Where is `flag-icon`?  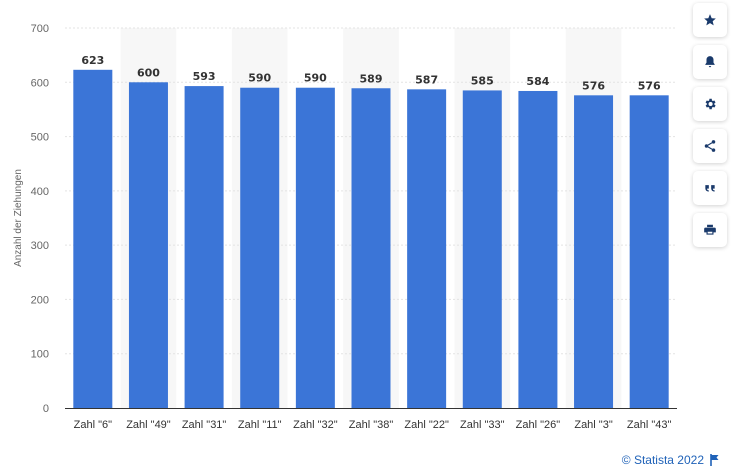
flag-icon is located at coordinates (714, 460).